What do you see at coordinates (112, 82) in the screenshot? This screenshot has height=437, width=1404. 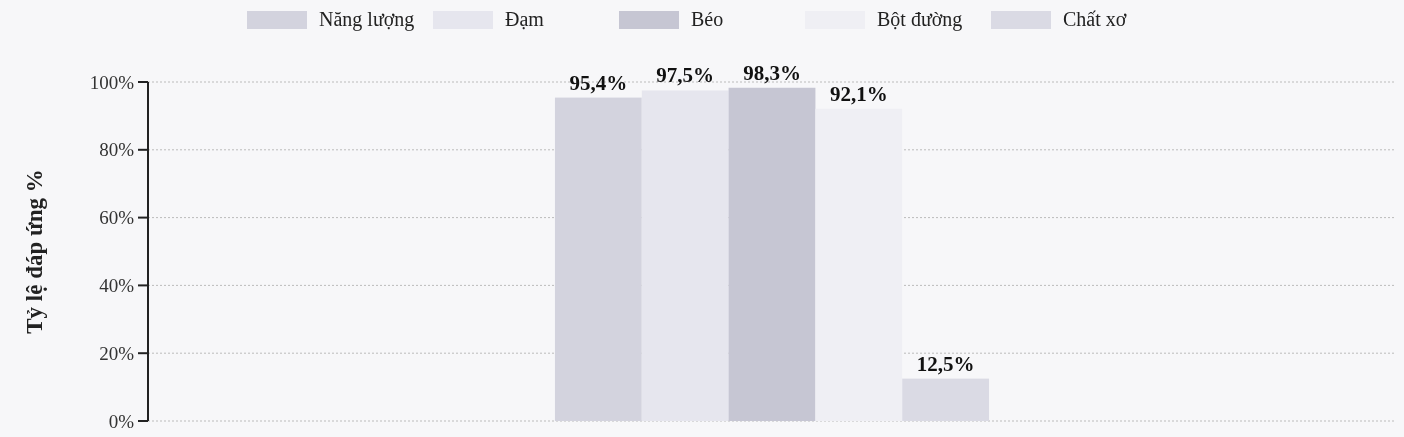 I see `y-tick-label: 100%` at bounding box center [112, 82].